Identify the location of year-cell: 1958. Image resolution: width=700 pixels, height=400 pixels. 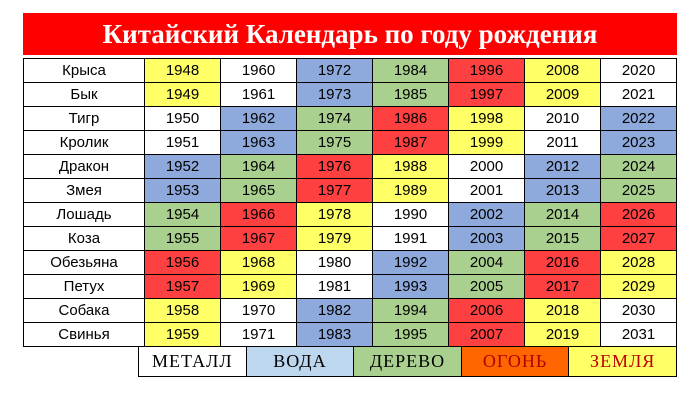
(182, 310).